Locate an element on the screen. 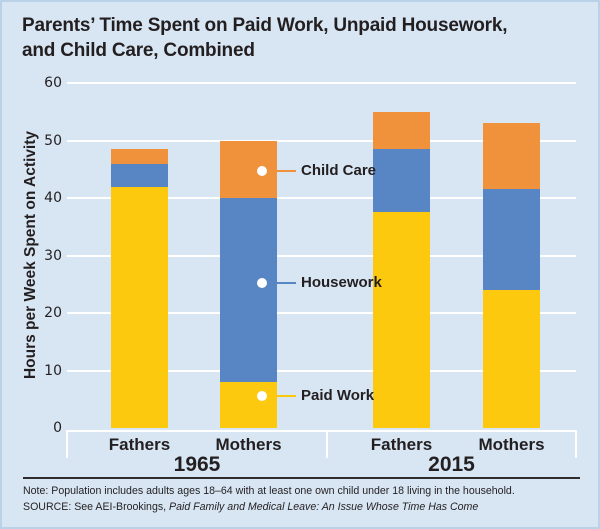 The width and height of the screenshot is (600, 529). bar-segment-paid-work-mothers-2015 is located at coordinates (511, 359).